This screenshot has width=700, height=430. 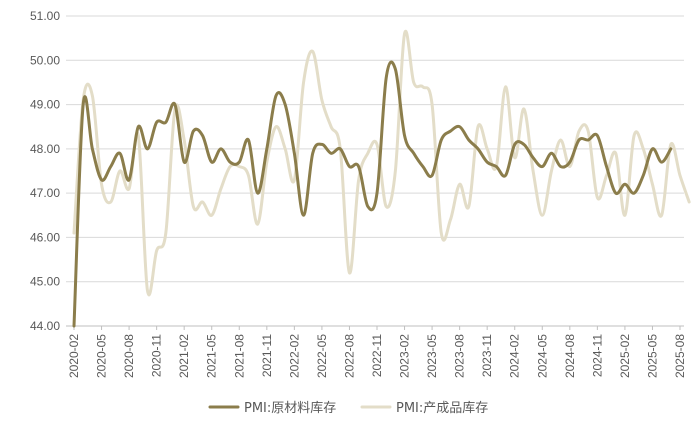 I want to click on x-tick-label: 2023-08, so click(x=460, y=356).